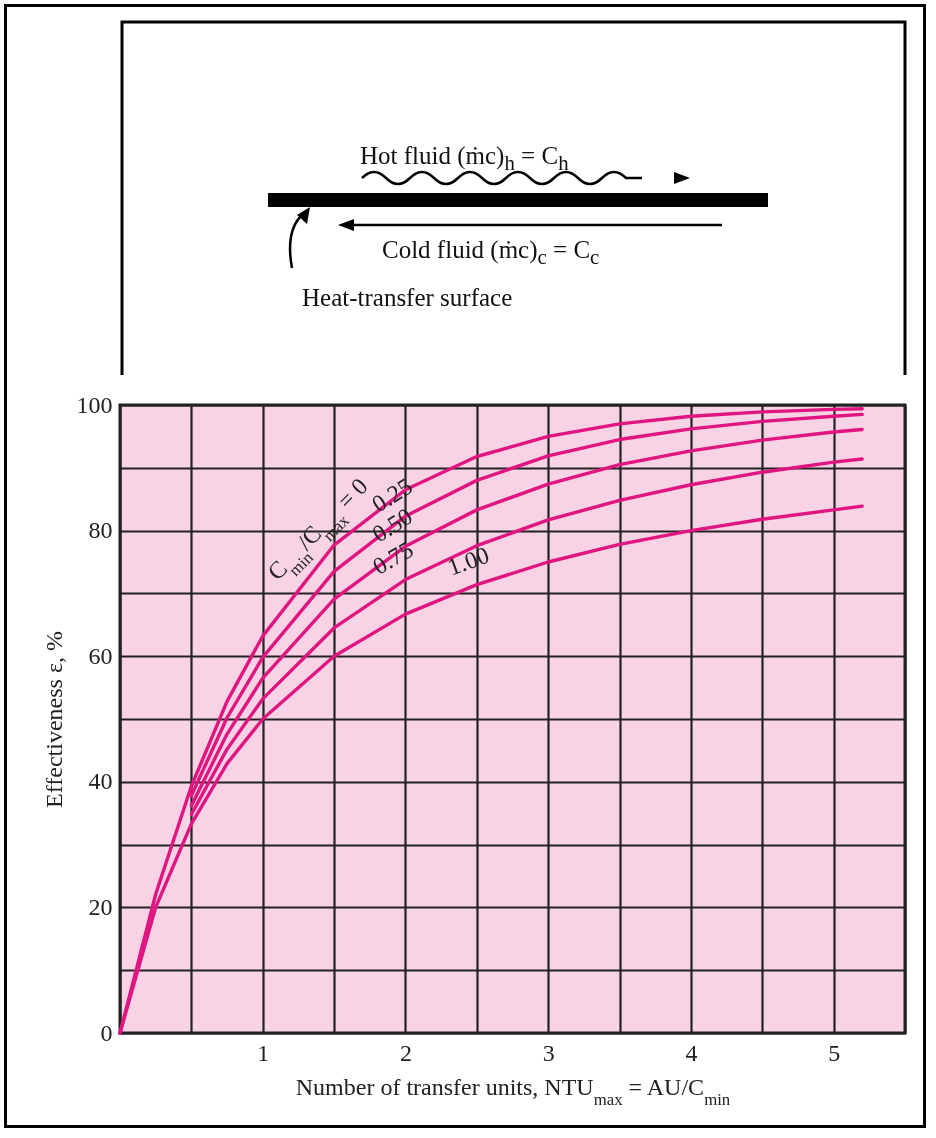 The width and height of the screenshot is (936, 1138). Describe the element at coordinates (53, 719) in the screenshot. I see `y-axis-title: Effectiveness ε, %` at that location.